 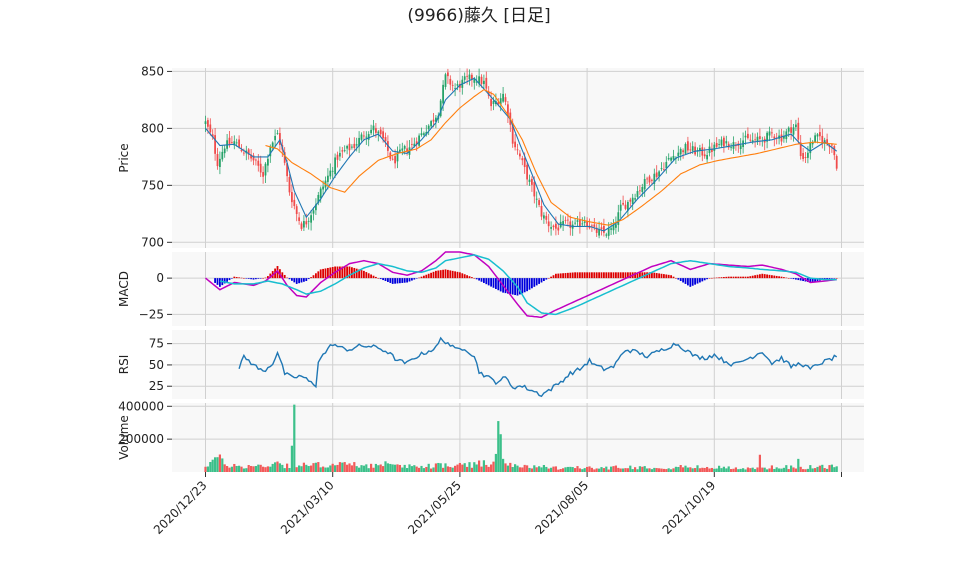 What do you see at coordinates (124, 289) in the screenshot?
I see `y-axis-label-macd: MACD` at bounding box center [124, 289].